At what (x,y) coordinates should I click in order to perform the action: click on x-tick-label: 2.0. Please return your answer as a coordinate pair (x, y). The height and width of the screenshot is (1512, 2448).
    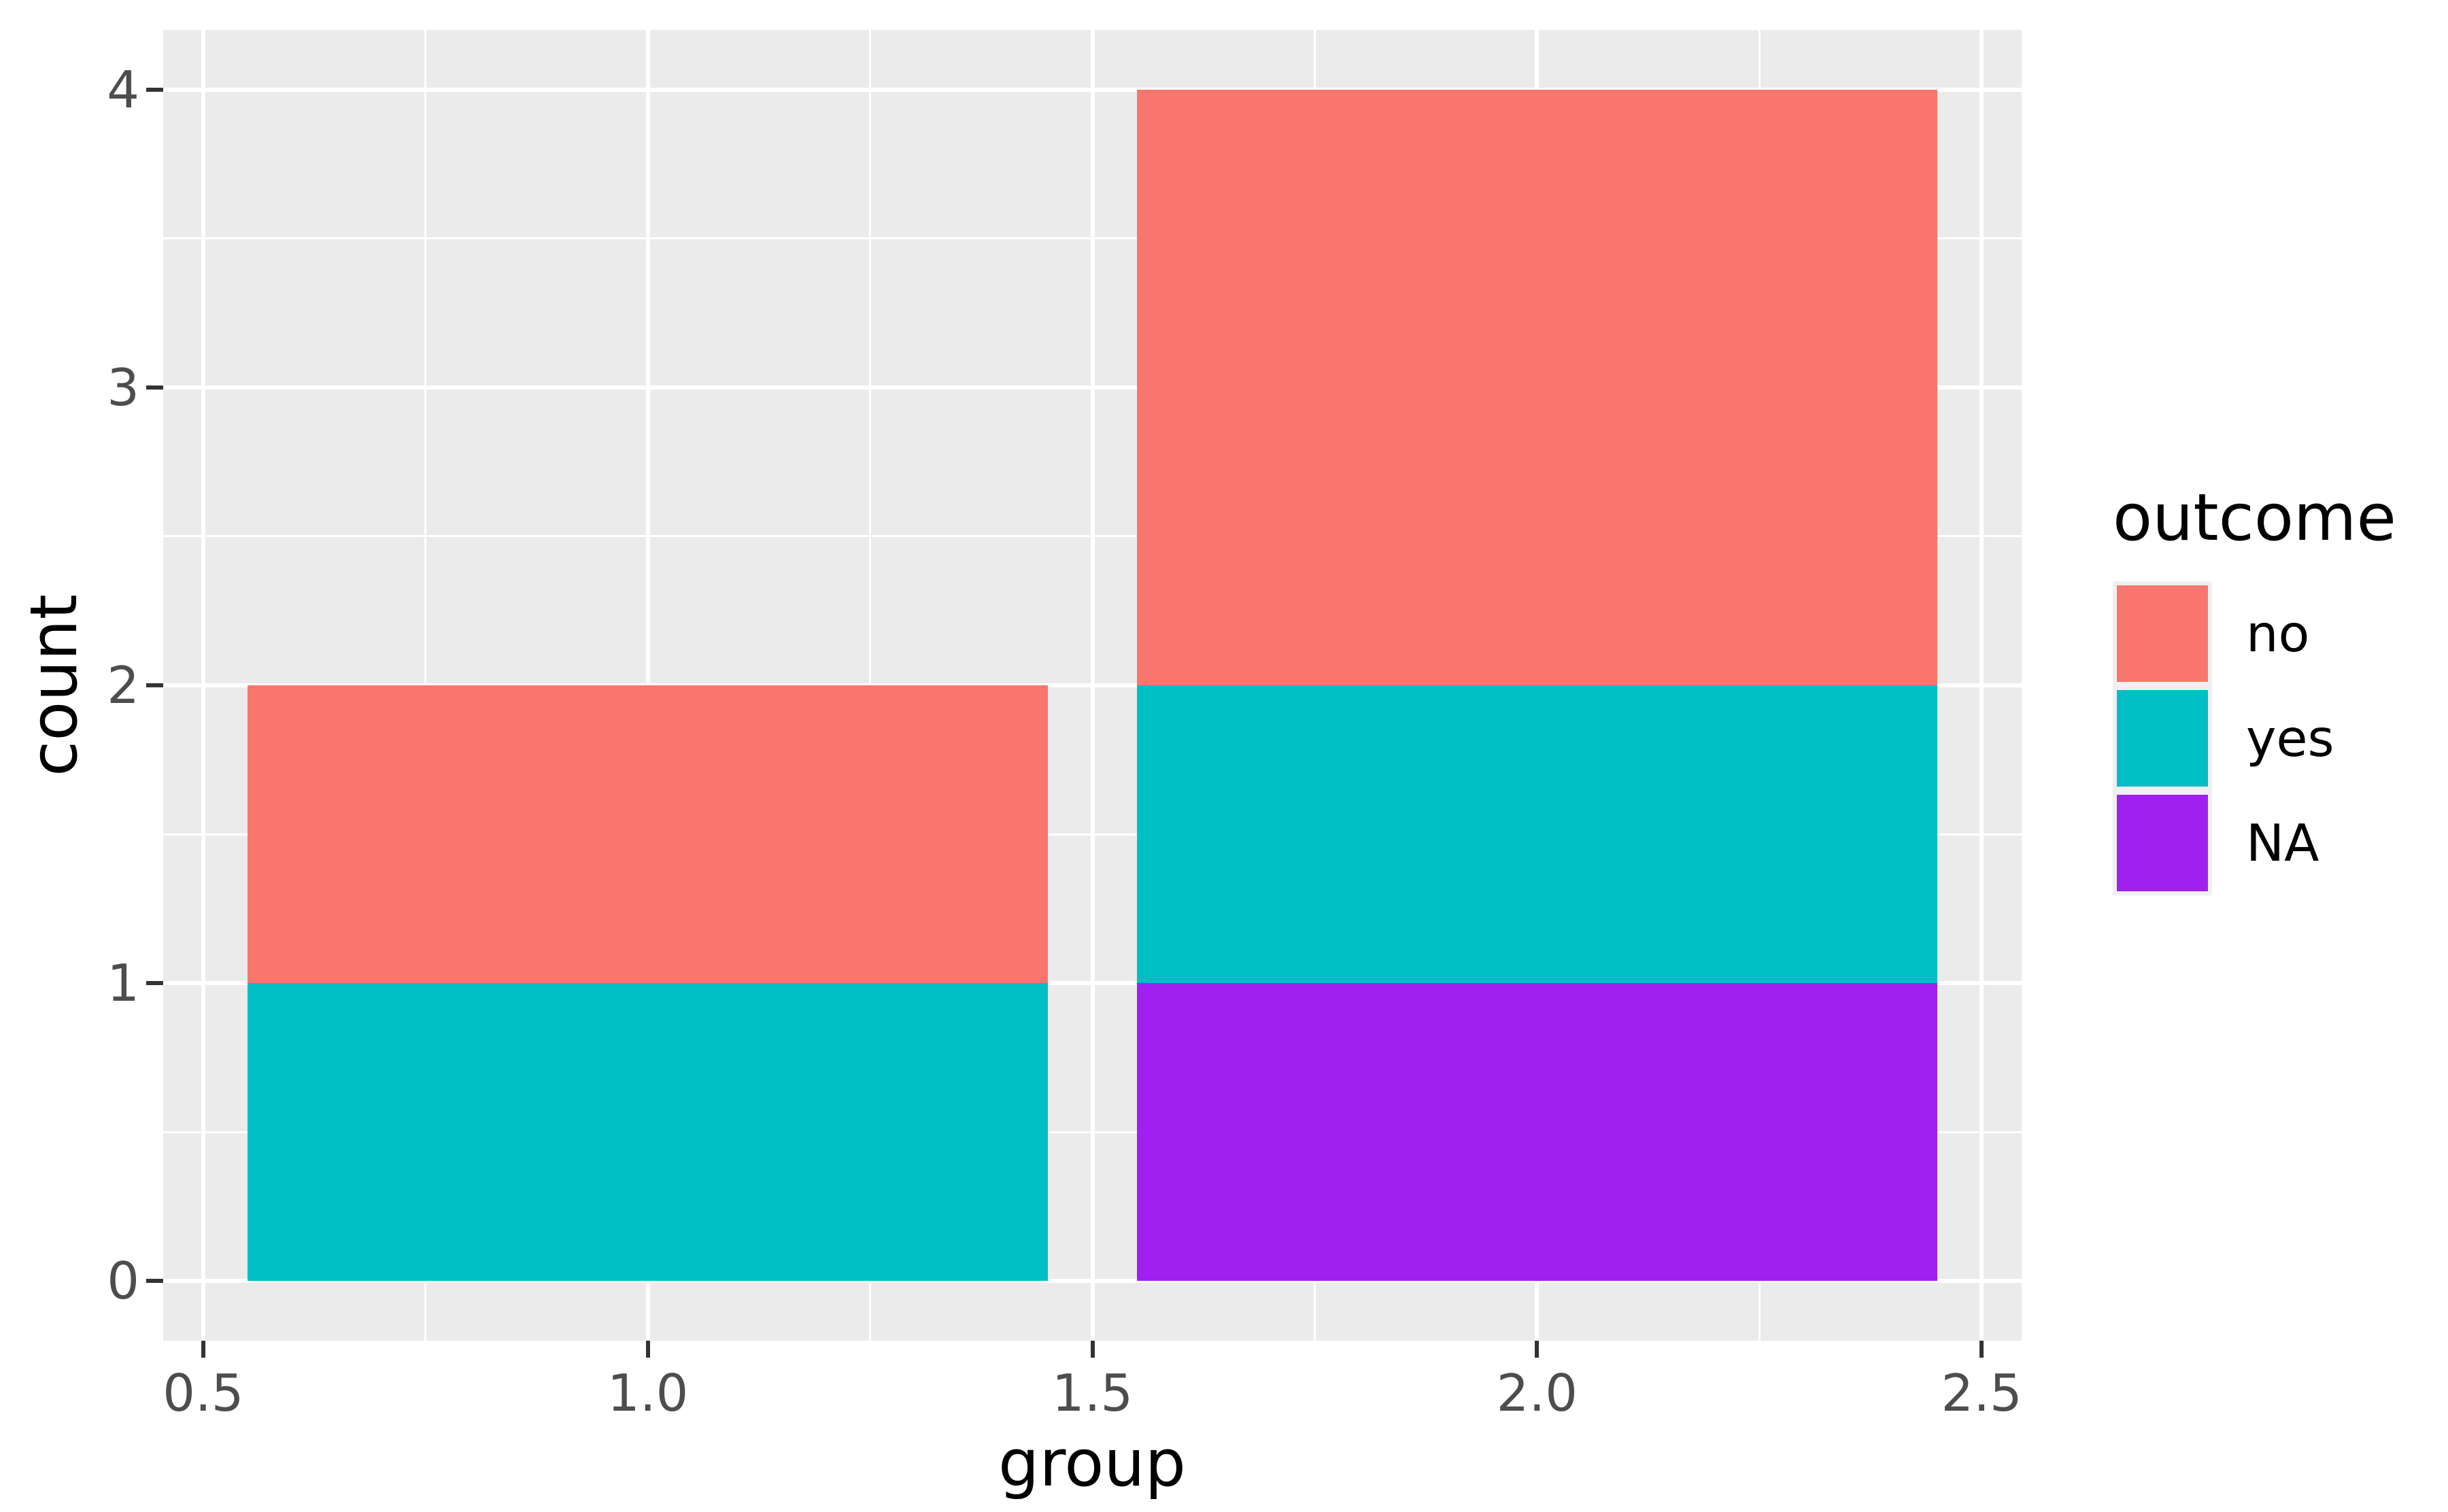
    Looking at the image, I should click on (1537, 1393).